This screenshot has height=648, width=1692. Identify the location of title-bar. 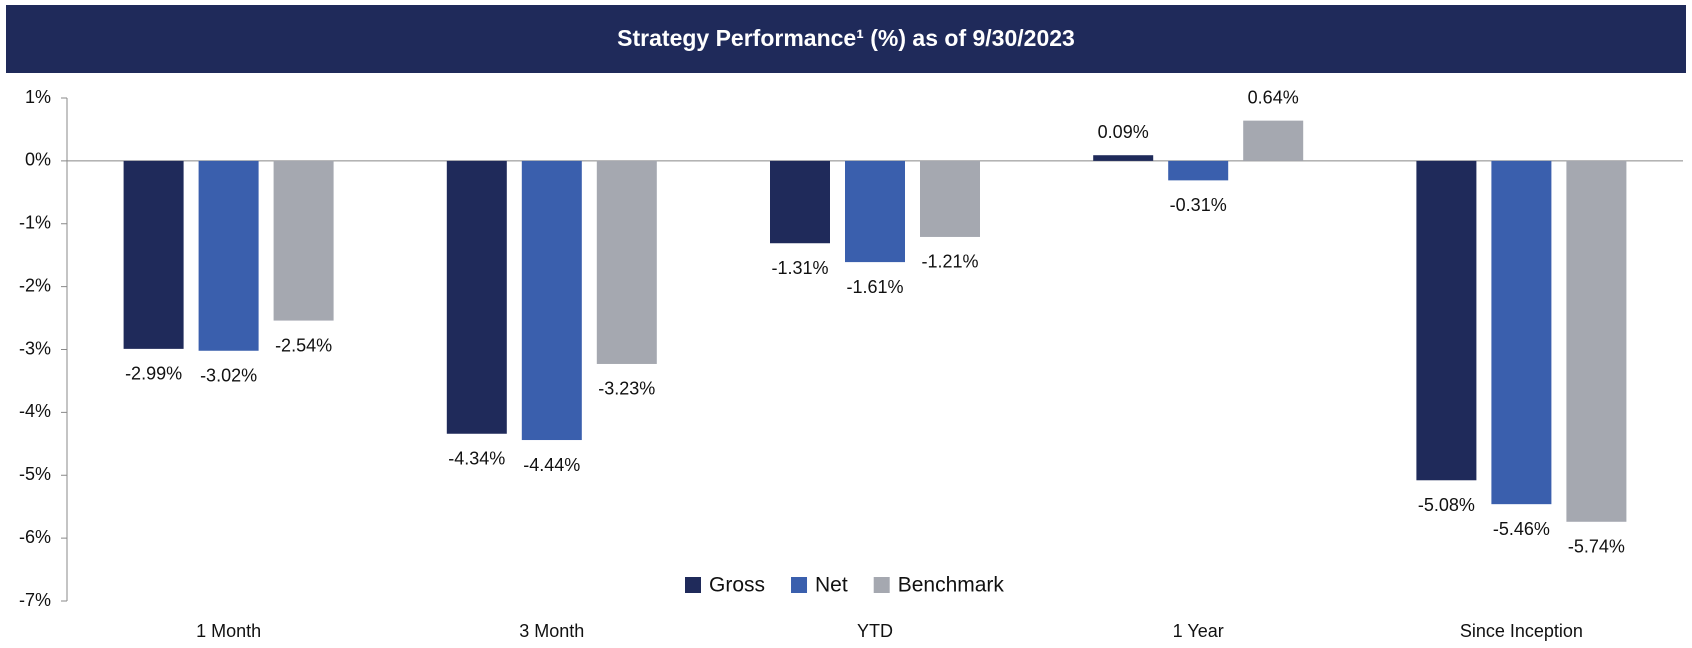
(846, 39).